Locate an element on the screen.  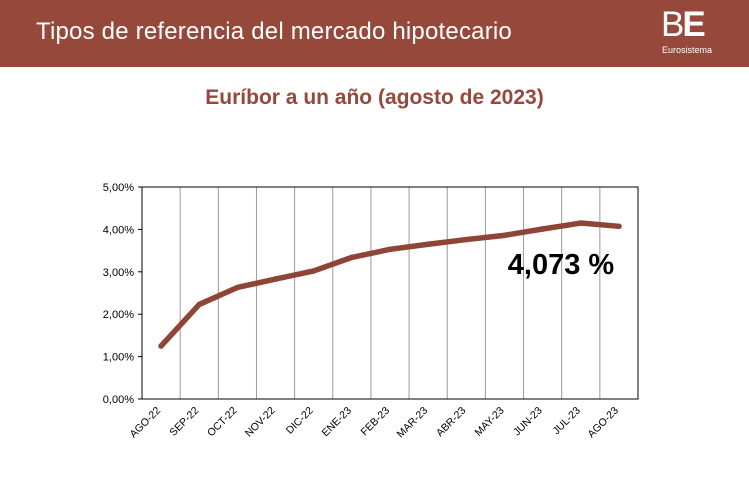
y-tick-label: 1,00% is located at coordinates (118, 358).